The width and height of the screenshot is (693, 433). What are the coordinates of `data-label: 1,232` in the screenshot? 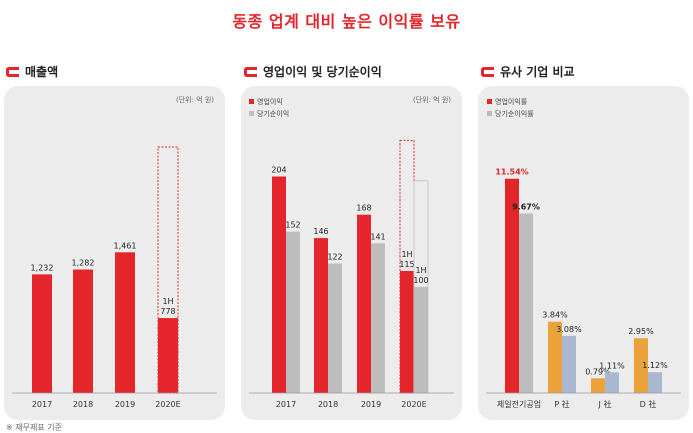 It's located at (42, 267).